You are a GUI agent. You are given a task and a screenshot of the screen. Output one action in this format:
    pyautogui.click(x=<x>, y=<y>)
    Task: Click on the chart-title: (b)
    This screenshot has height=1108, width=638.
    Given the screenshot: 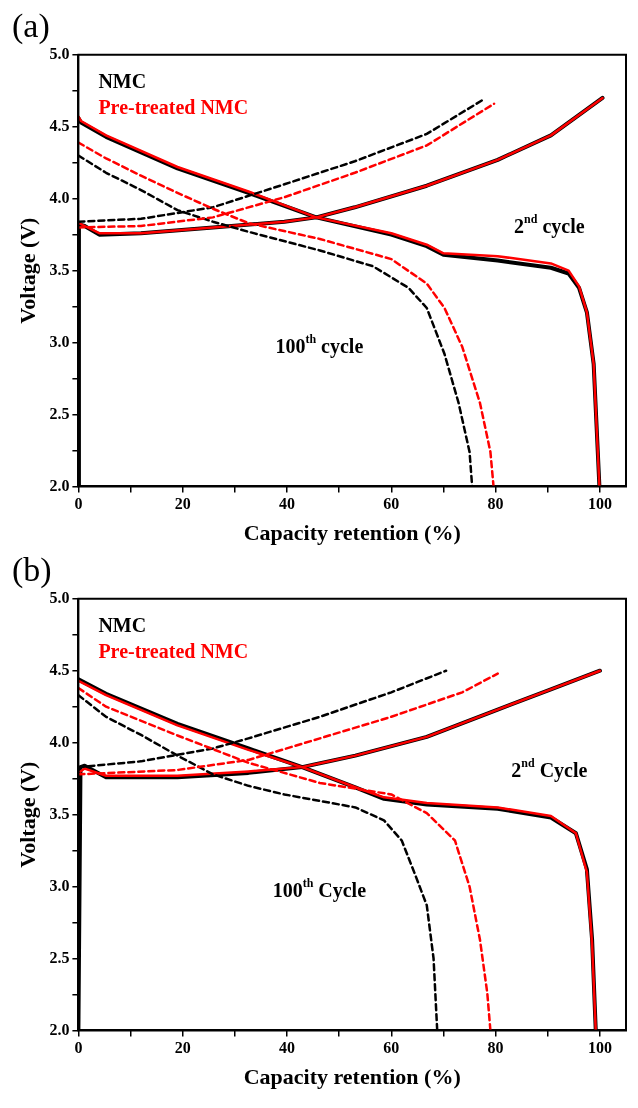 What is the action you would take?
    pyautogui.click(x=32, y=570)
    